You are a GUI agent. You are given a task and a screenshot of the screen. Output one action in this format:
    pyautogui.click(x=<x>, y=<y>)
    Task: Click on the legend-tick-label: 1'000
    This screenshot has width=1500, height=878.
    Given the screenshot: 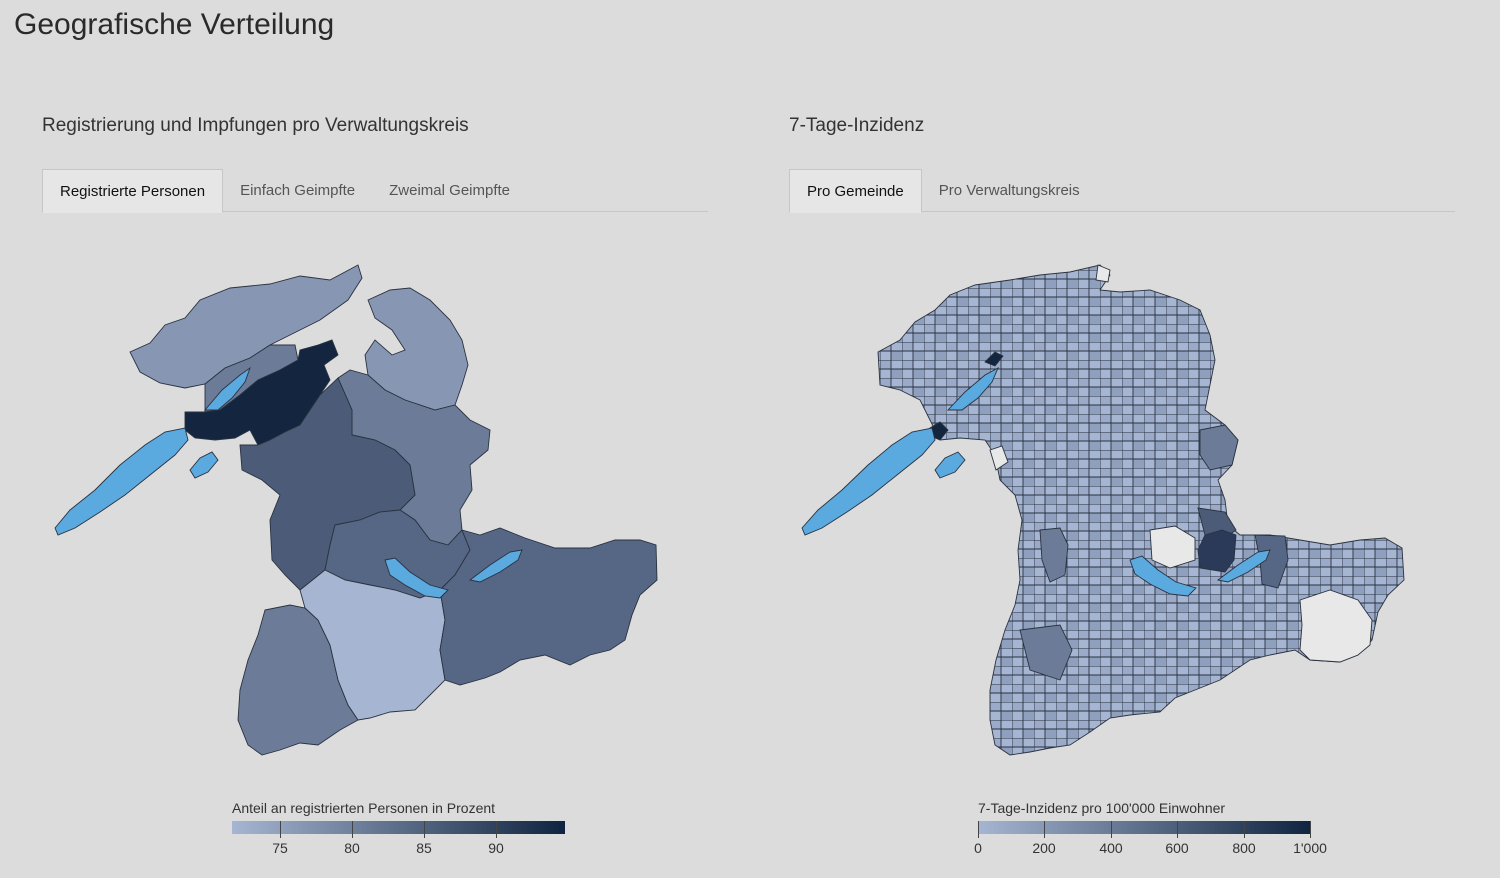 What is the action you would take?
    pyautogui.click(x=1310, y=848)
    